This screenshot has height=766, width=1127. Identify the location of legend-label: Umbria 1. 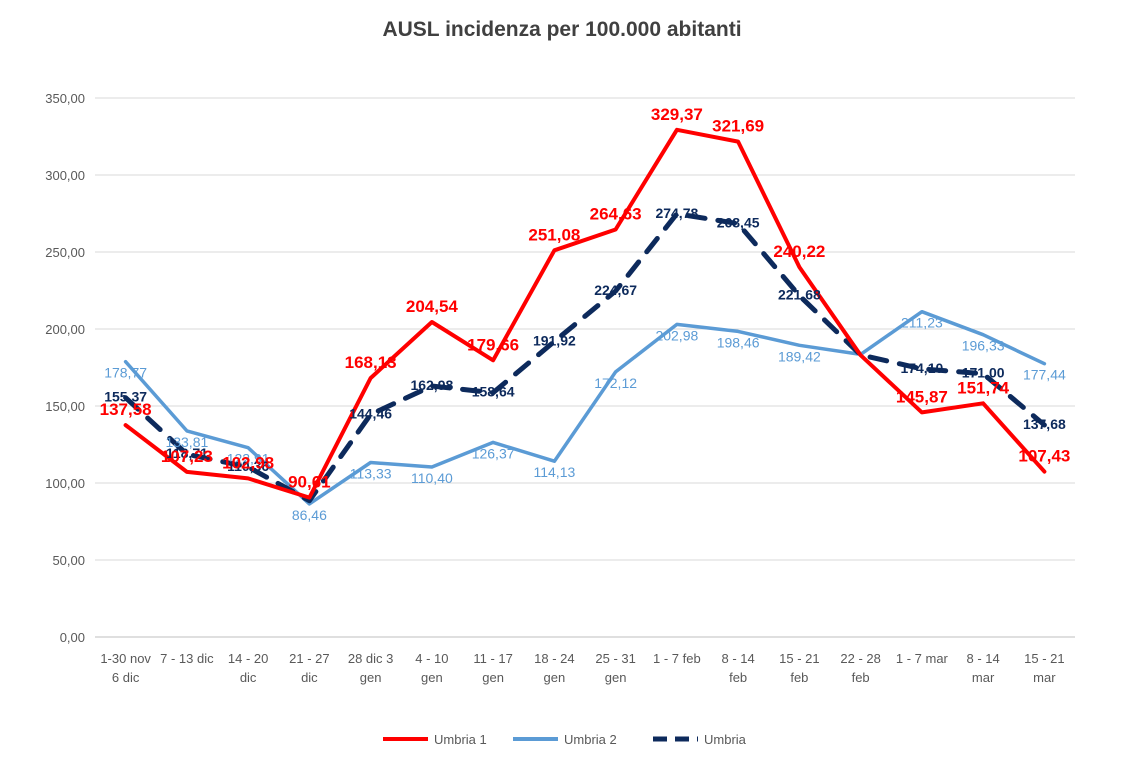
(460, 739).